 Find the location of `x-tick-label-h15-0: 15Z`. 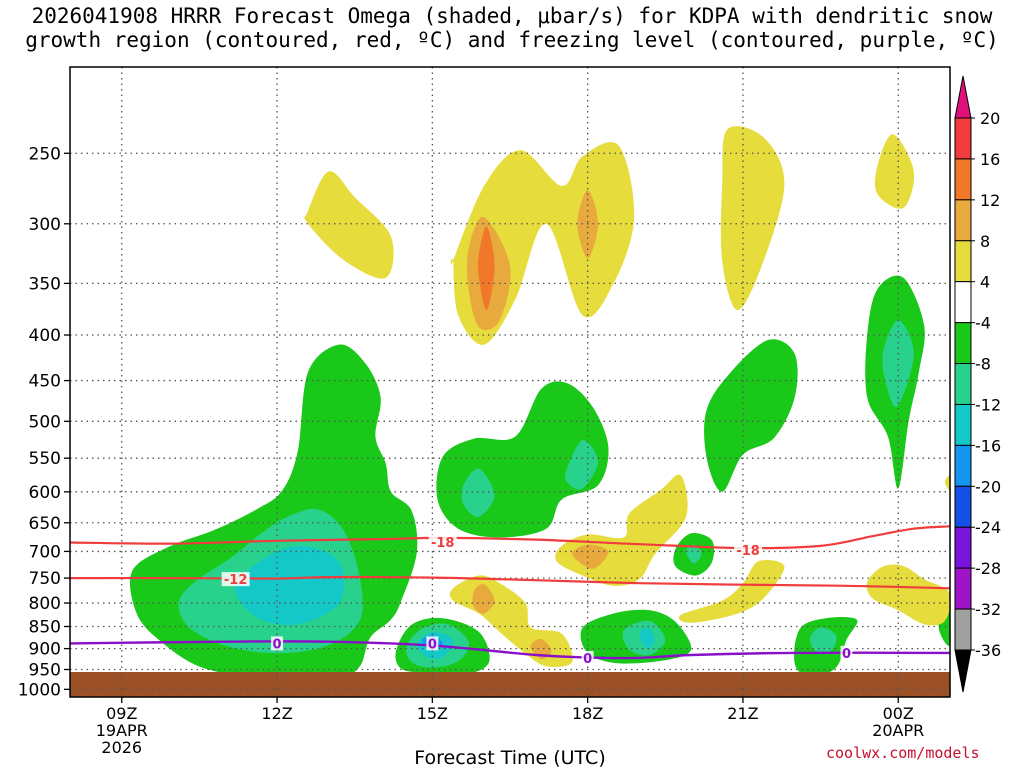

x-tick-label-h15-0: 15Z is located at coordinates (432, 713).